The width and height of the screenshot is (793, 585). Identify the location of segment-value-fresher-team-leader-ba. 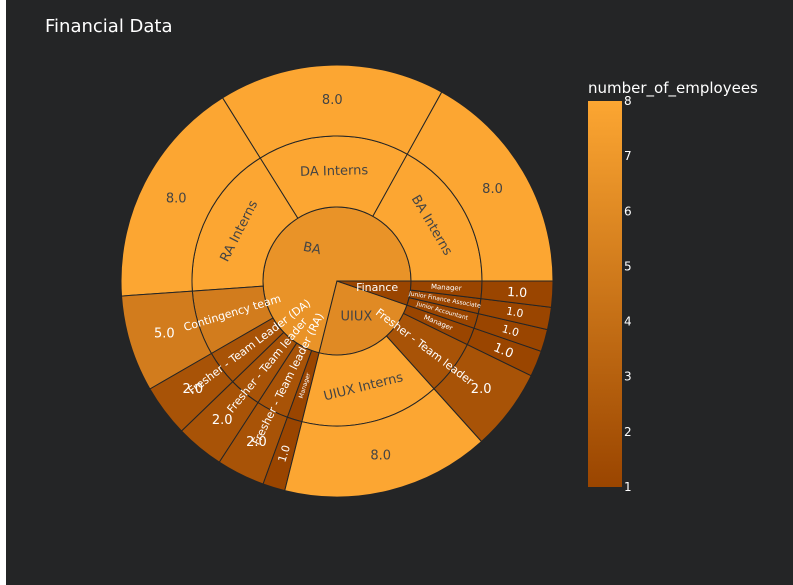
(219, 422).